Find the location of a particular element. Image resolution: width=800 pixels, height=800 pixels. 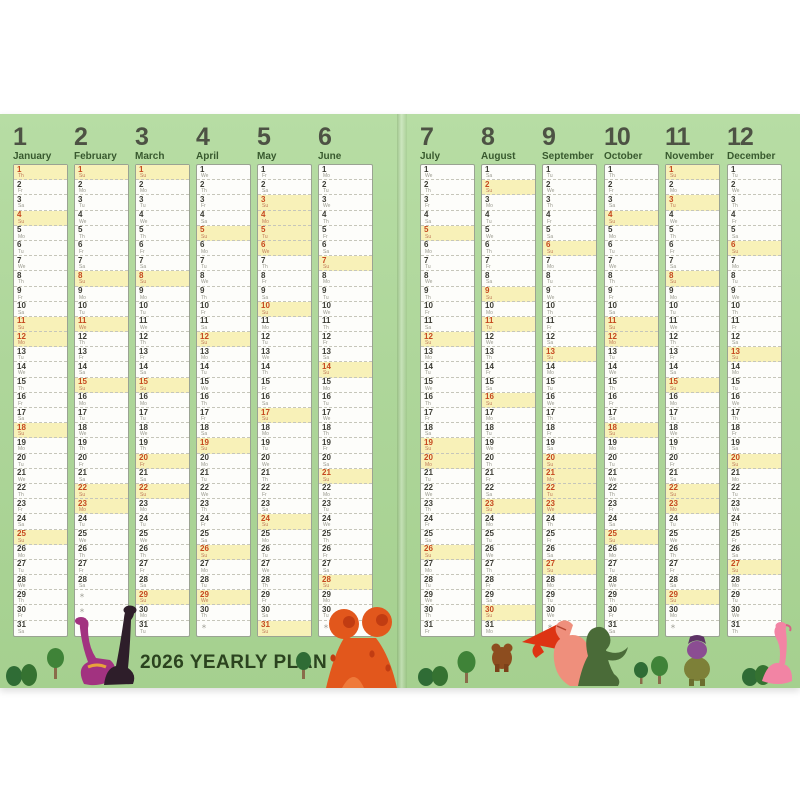

day-number: 1 is located at coordinates (19, 169).